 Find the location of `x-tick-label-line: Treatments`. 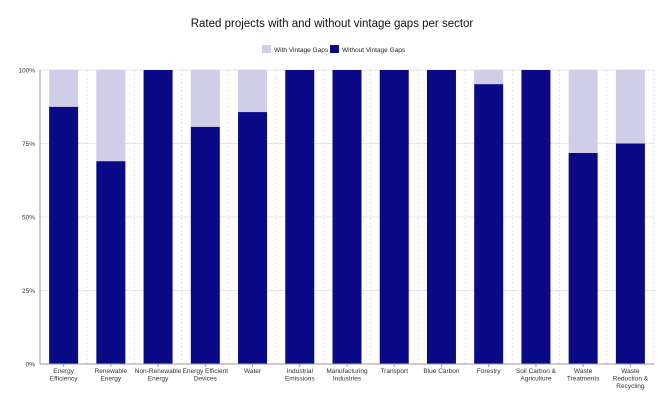

x-tick-label-line: Treatments is located at coordinates (583, 379).